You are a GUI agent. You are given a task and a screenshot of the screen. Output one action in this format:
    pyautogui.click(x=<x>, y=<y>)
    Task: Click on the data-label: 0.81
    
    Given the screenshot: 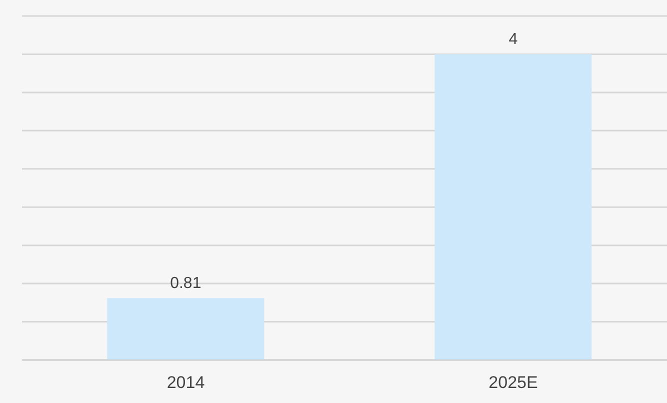 What is the action you would take?
    pyautogui.click(x=186, y=283)
    